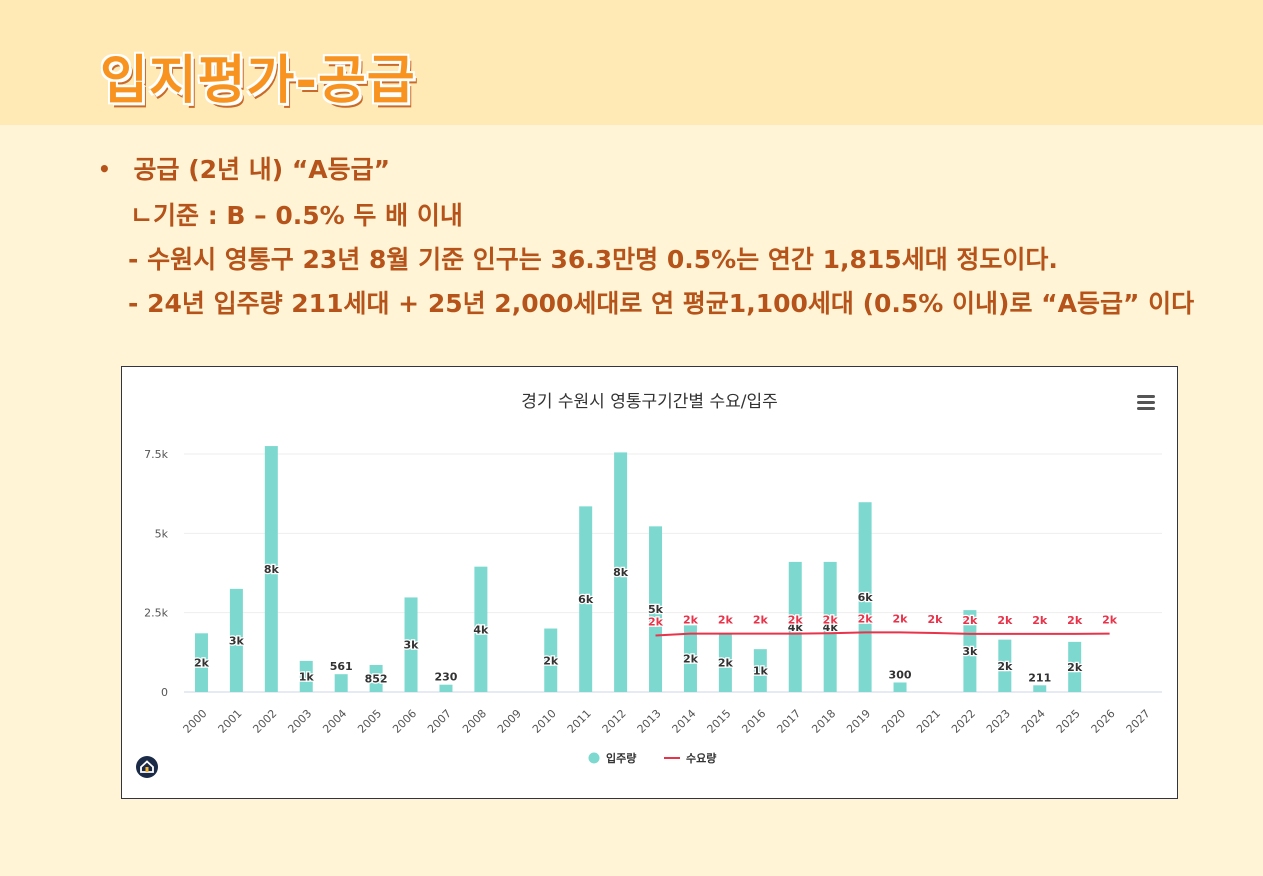 Image resolution: width=1263 pixels, height=876 pixels. What do you see at coordinates (893, 721) in the screenshot?
I see `x-tick-label: 2020` at bounding box center [893, 721].